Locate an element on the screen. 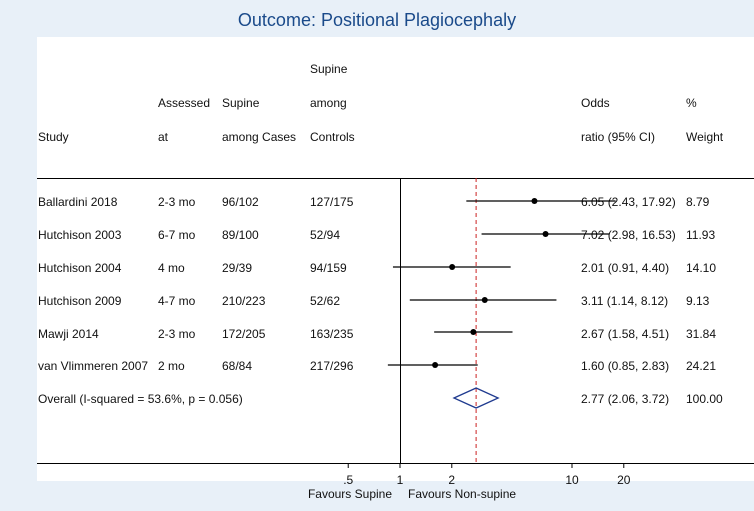 This screenshot has width=754, height=511. assessed-at: 6-7 mo is located at coordinates (177, 235).